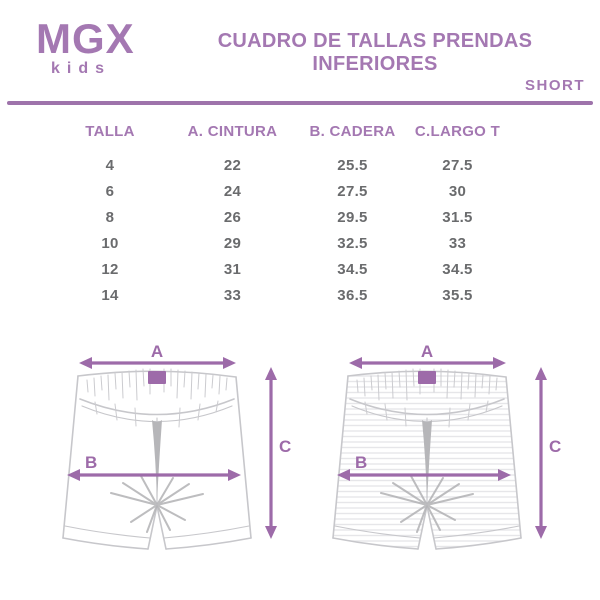 The height and width of the screenshot is (600, 600). Describe the element at coordinates (282, 270) in the screenshot. I see `table-row: 12 31 34.5 34.5` at that location.